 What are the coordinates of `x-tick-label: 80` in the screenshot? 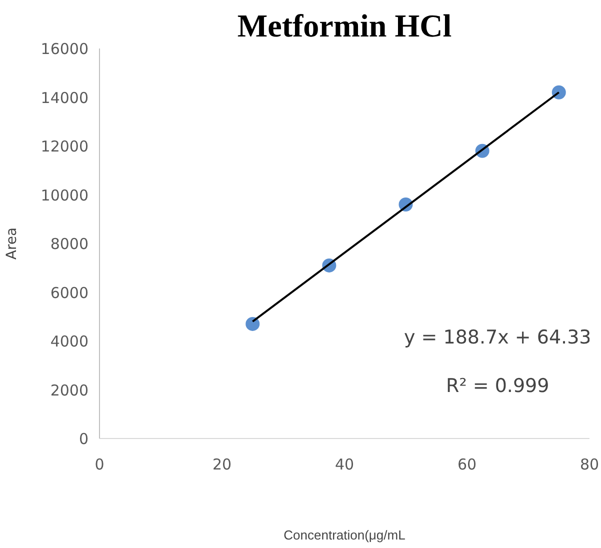 It's located at (590, 465).